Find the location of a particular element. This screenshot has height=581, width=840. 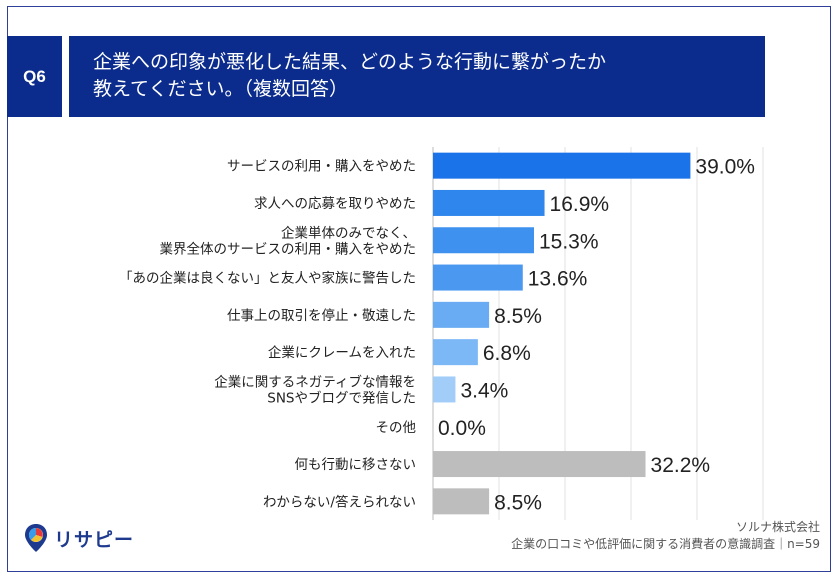

category-label: 求人への応募を取りやめた is located at coordinates (335, 204).